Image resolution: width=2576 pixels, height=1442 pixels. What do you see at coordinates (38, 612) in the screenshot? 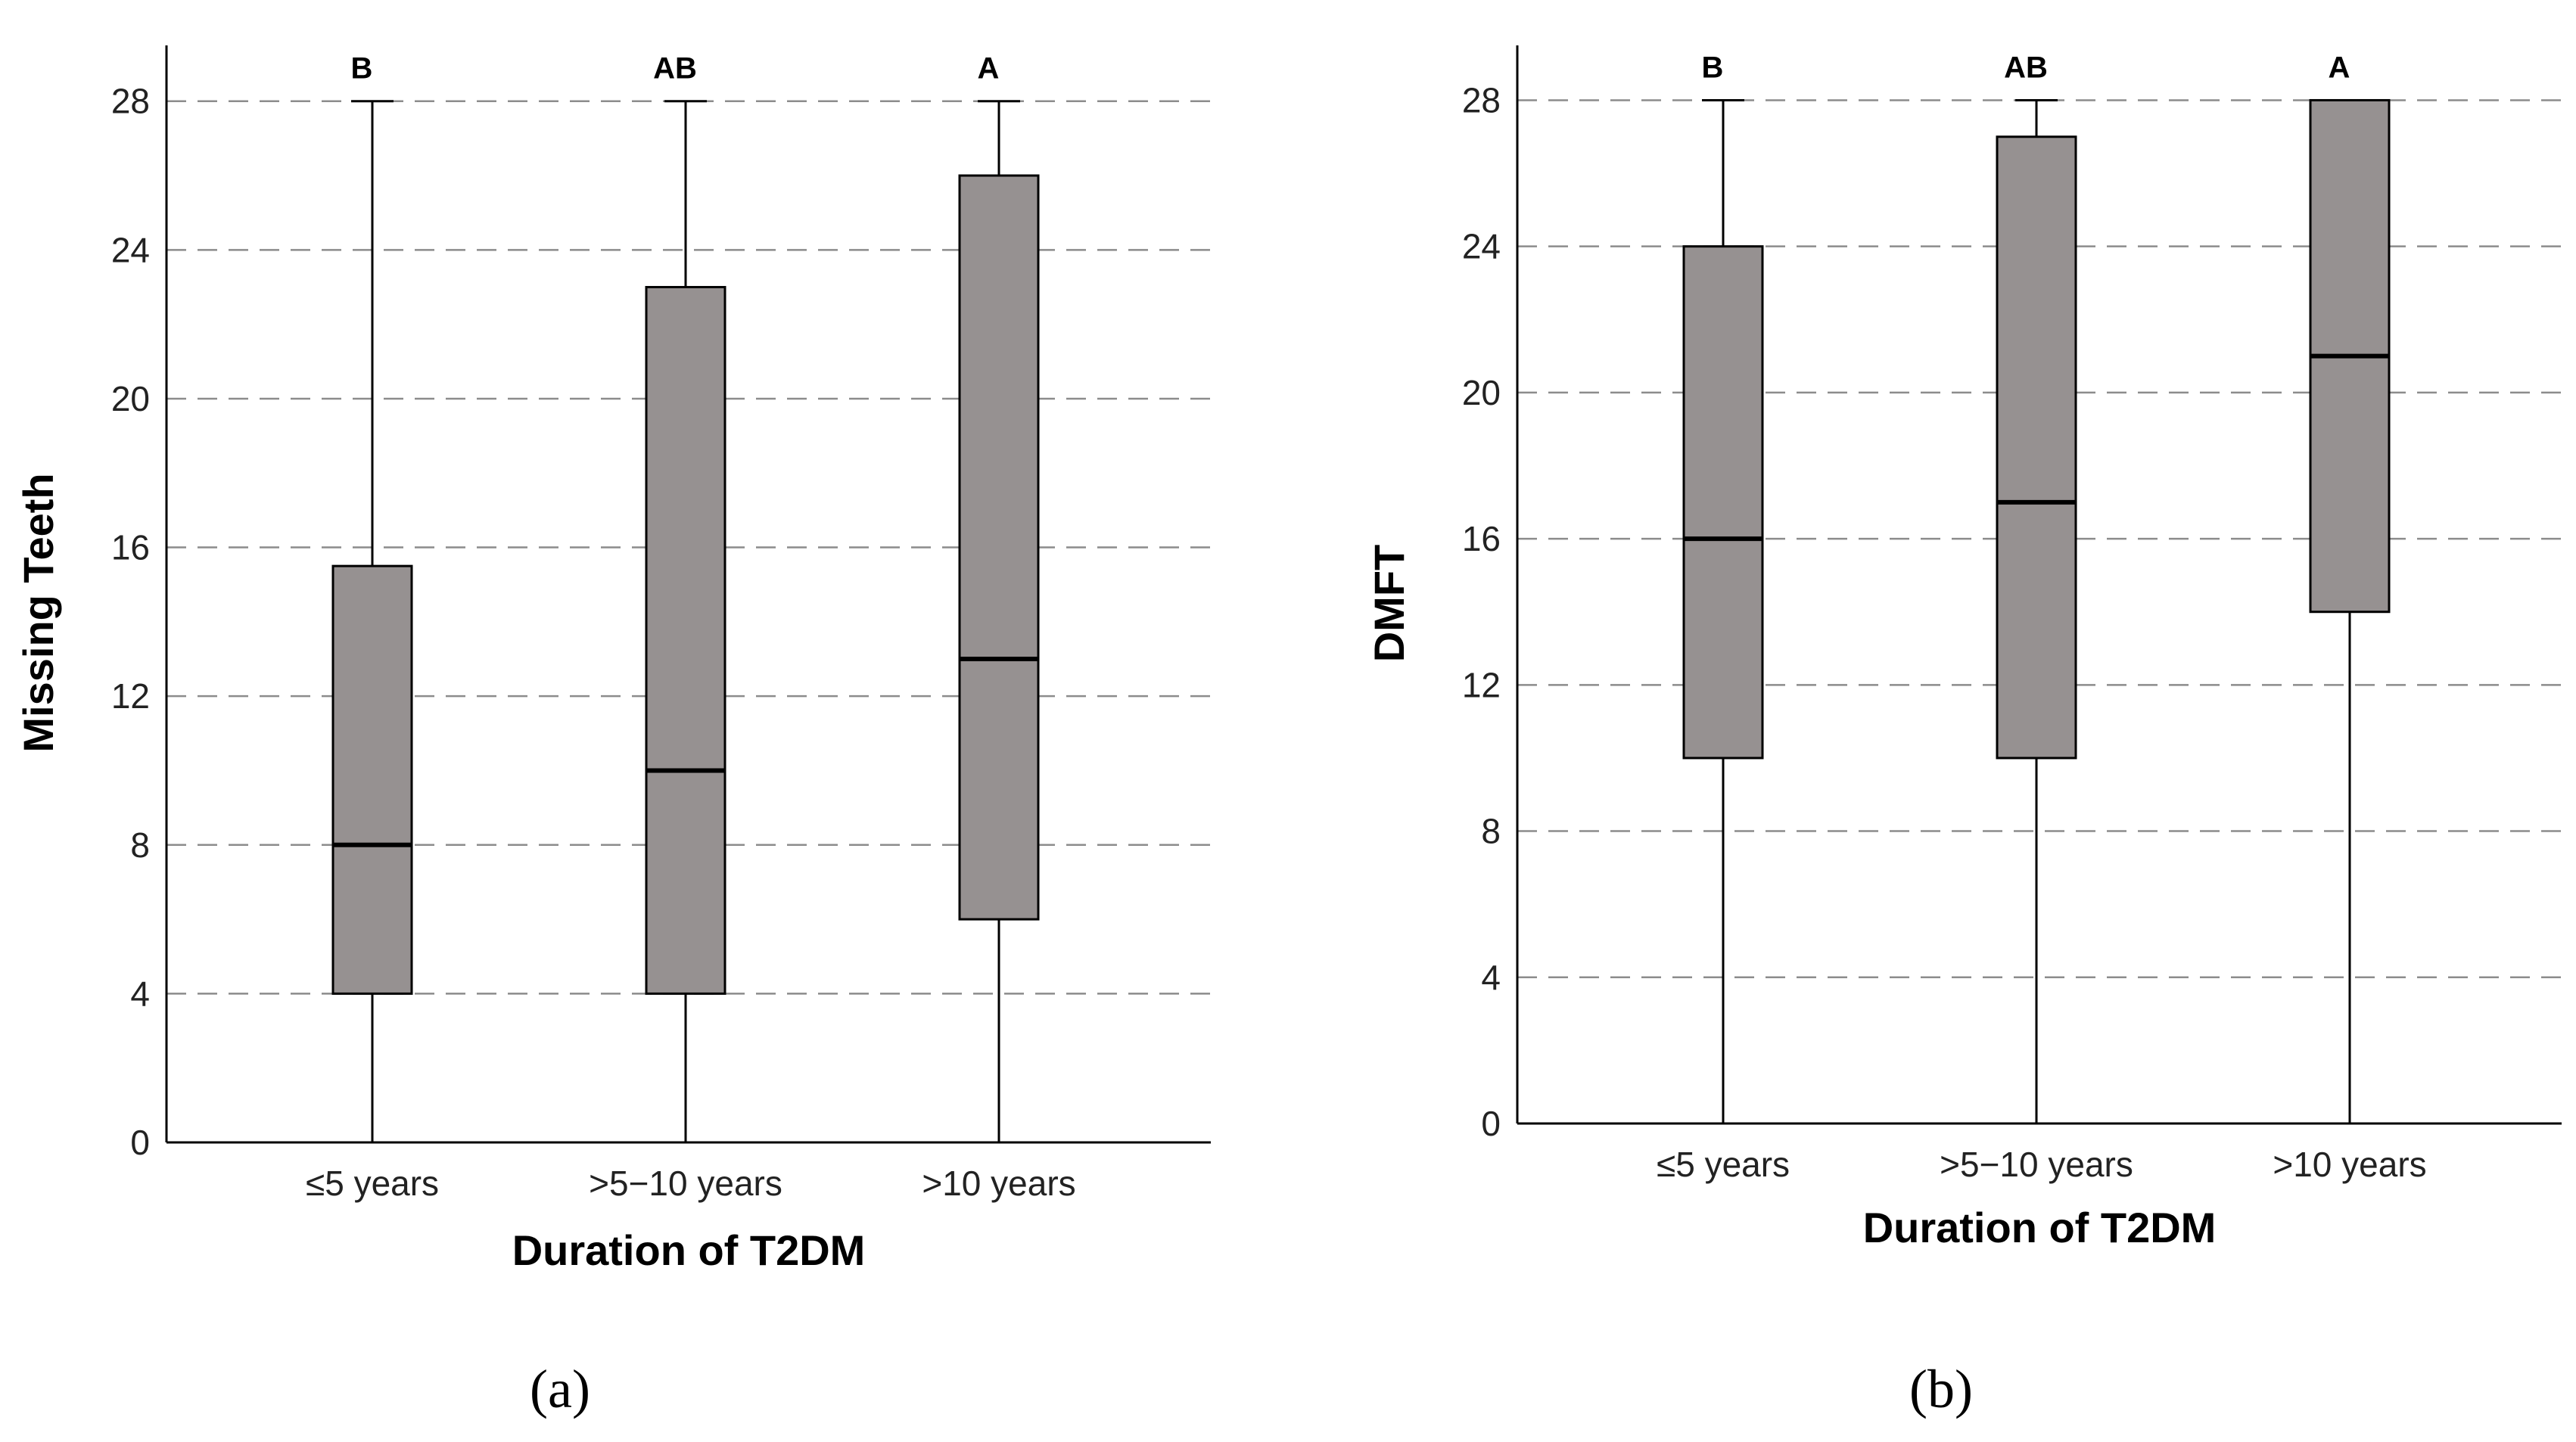
I see `y-axis-title: Missing Teeth` at bounding box center [38, 612].